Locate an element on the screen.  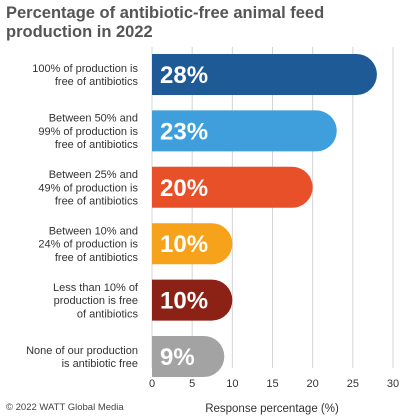
bar-value-label: 28% is located at coordinates (184, 75).